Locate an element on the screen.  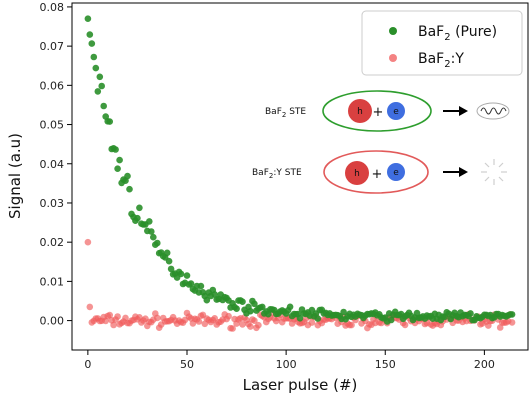
plus-sign: + is located at coordinates (378, 112).